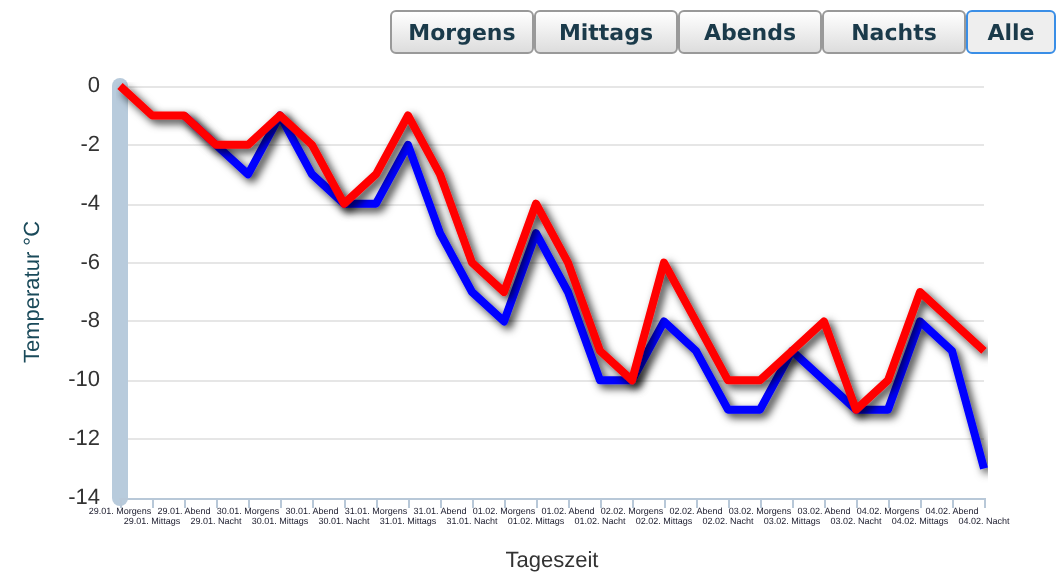 The height and width of the screenshot is (582, 1060). Describe the element at coordinates (90, 262) in the screenshot. I see `y-tick-label: -6` at that location.